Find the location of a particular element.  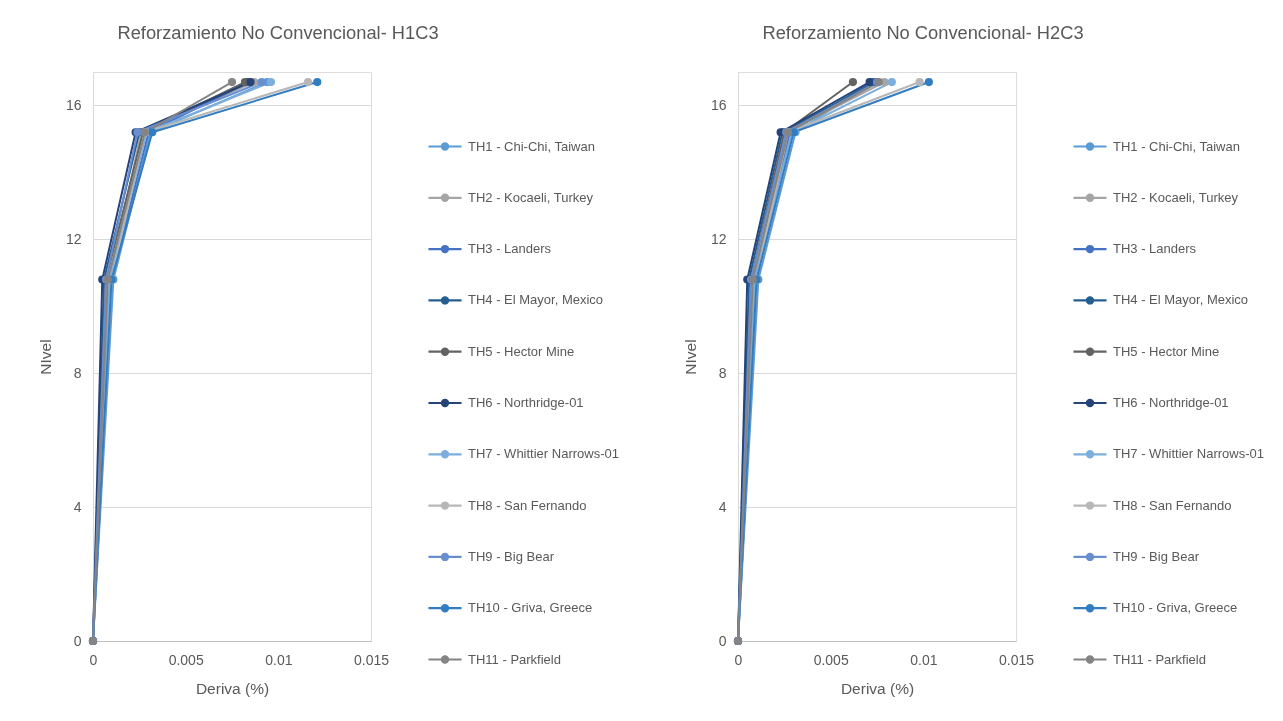

chart-title: Reforzamiento No Convencional- H1C3 is located at coordinates (278, 32).